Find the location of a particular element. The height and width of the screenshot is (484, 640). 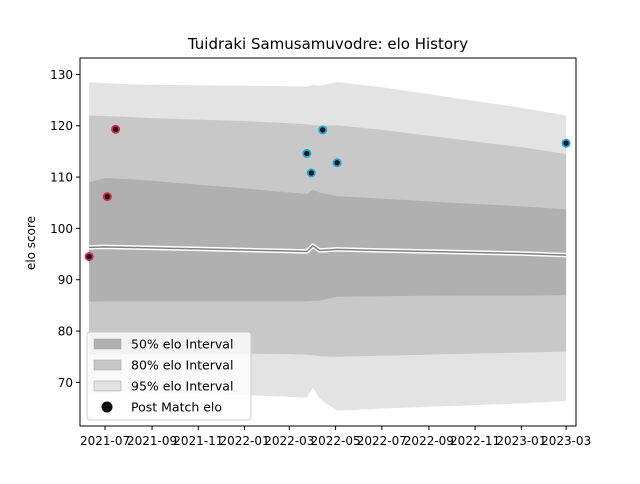

legend-label: 95% elo Interval is located at coordinates (182, 386).